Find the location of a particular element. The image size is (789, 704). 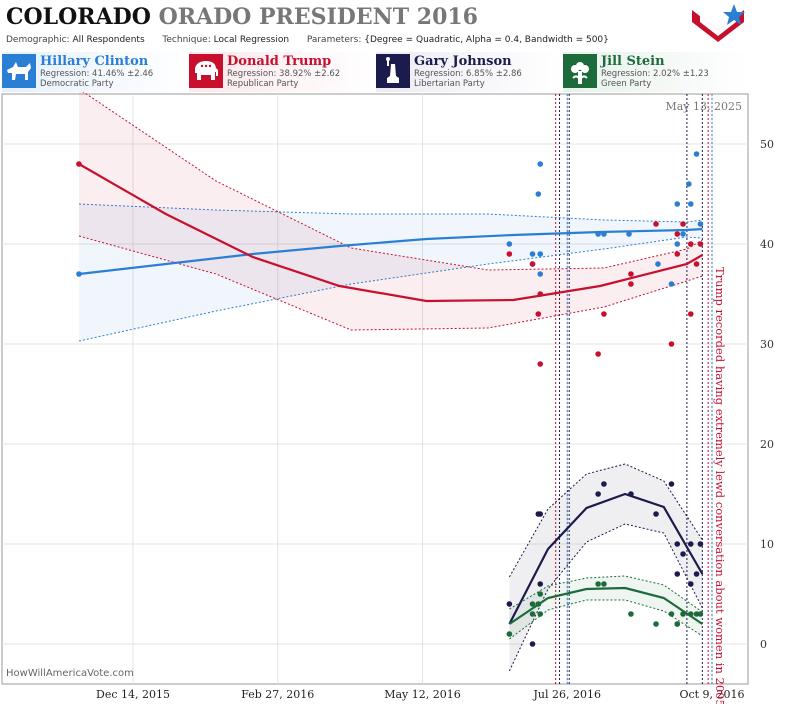

technique-label: Technique: is located at coordinates (186, 40).